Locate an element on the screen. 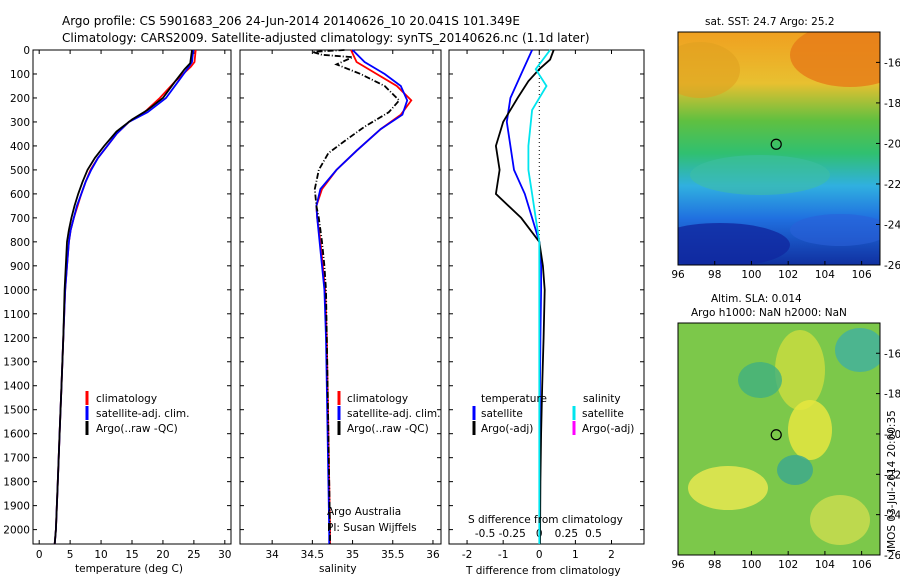  annotation-pi: PI: Susan Wijffels is located at coordinates (372, 528).